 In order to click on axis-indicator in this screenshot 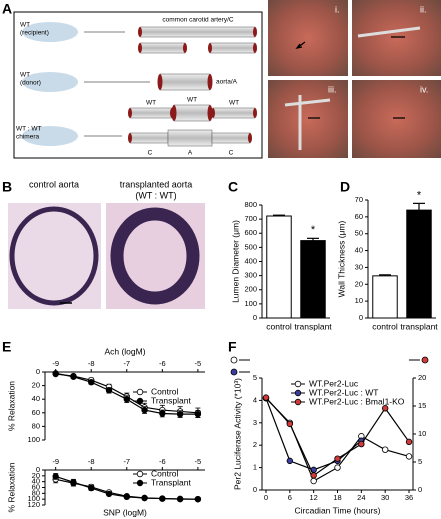, I will do `click(234, 360)`.